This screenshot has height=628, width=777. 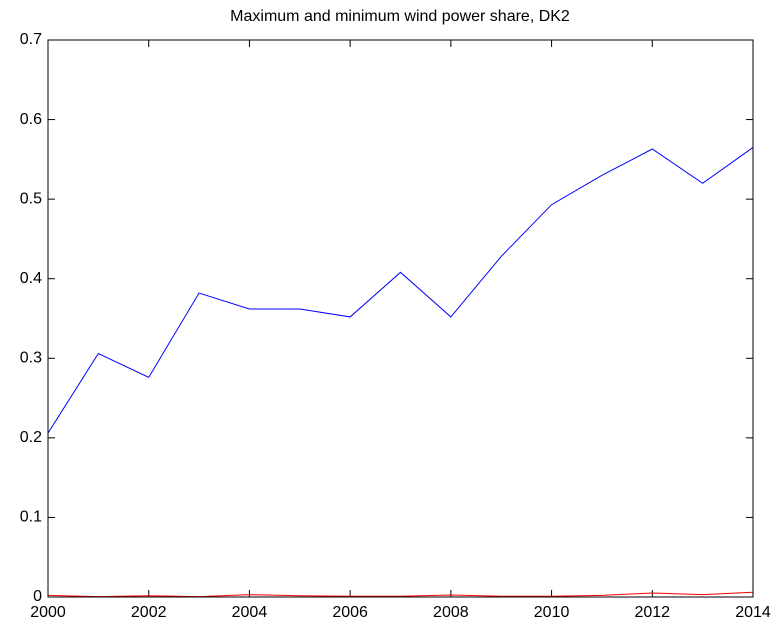 I want to click on x-tick-label: 2012, so click(x=652, y=612).